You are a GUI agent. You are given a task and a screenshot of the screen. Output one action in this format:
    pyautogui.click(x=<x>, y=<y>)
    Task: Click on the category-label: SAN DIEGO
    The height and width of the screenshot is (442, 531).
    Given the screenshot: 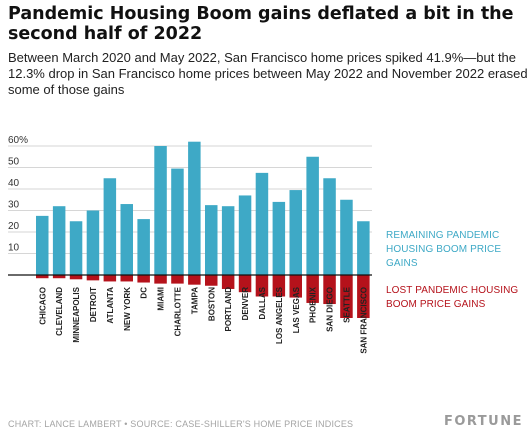 What is the action you would take?
    pyautogui.click(x=330, y=309)
    